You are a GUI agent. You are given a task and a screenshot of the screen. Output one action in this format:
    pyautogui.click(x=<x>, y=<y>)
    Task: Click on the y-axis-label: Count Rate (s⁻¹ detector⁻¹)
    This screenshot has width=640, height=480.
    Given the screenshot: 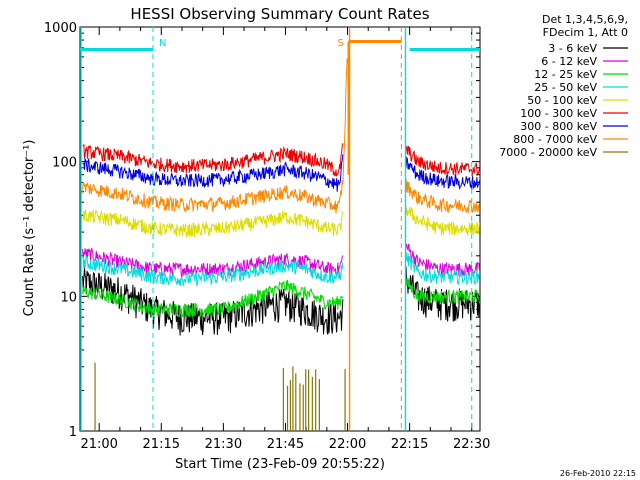 What is the action you would take?
    pyautogui.click(x=29, y=228)
    